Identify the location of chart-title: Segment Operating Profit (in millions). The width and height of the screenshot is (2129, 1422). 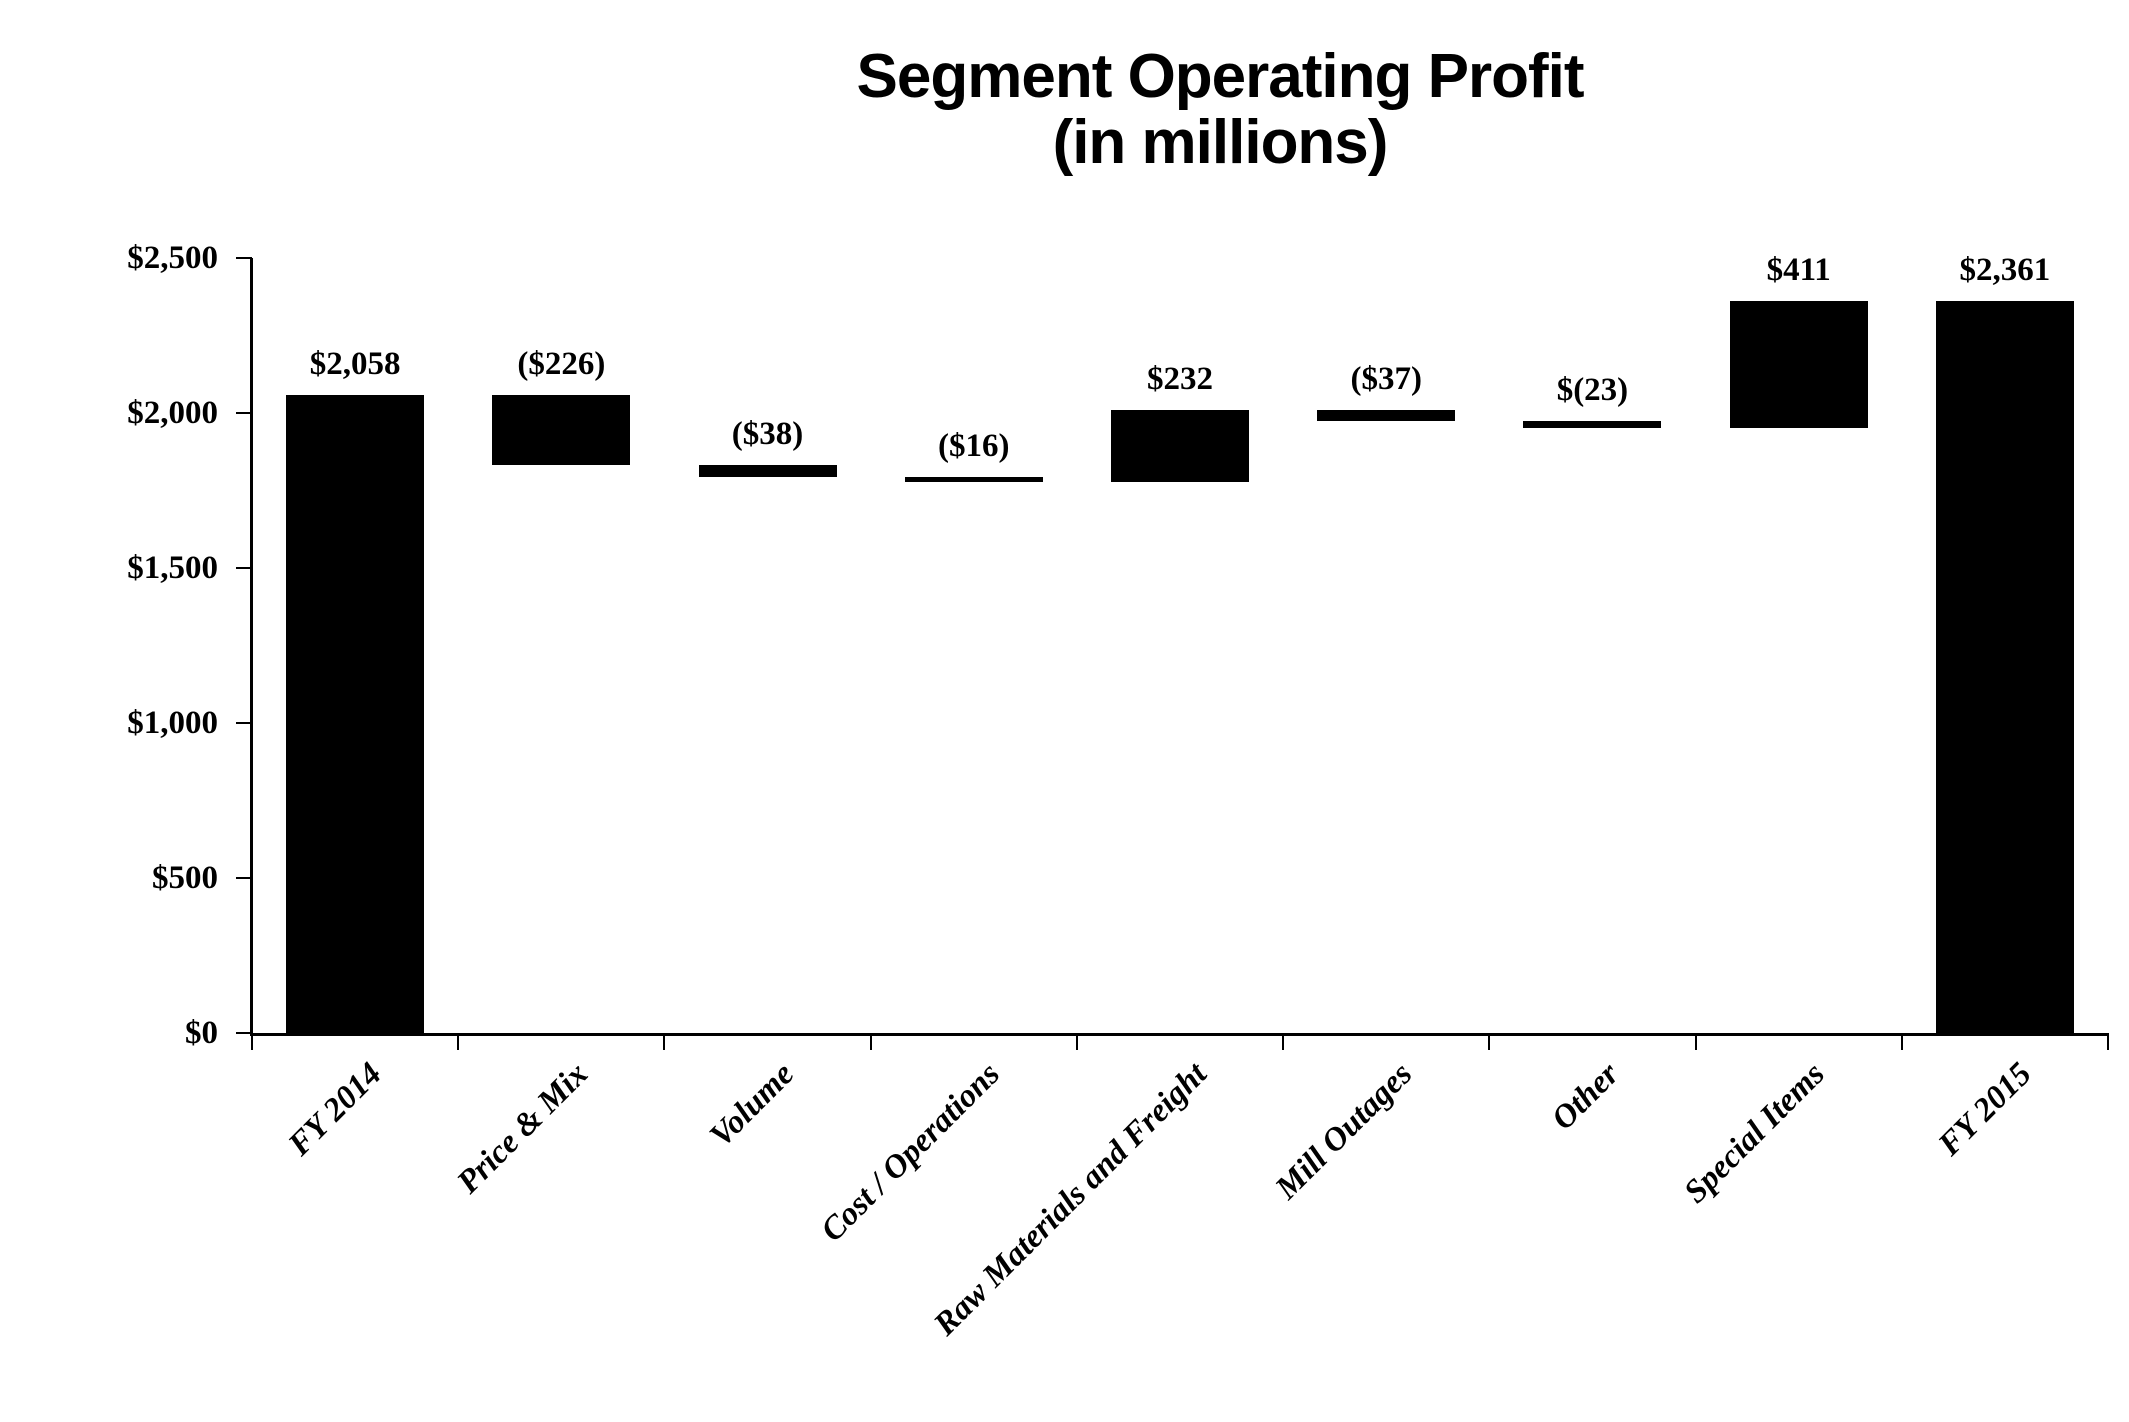
(1192, 110).